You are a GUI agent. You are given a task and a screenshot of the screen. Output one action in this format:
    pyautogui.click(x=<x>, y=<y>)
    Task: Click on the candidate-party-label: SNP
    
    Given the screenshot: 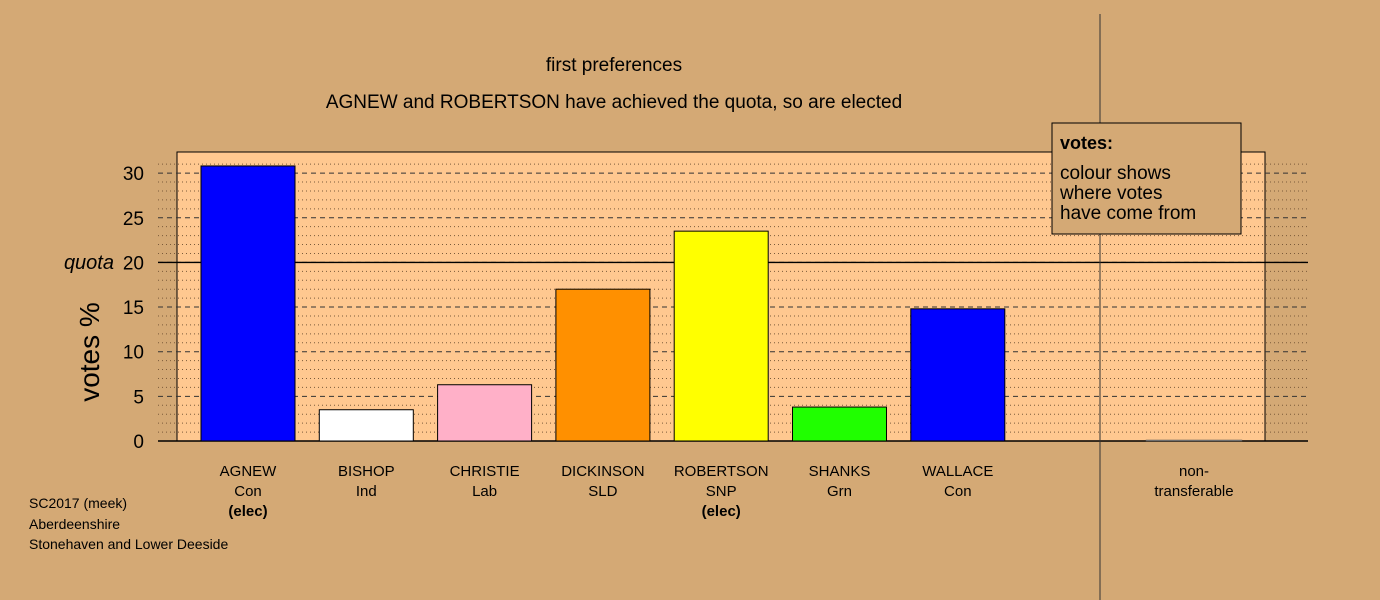 What is the action you would take?
    pyautogui.click(x=721, y=491)
    